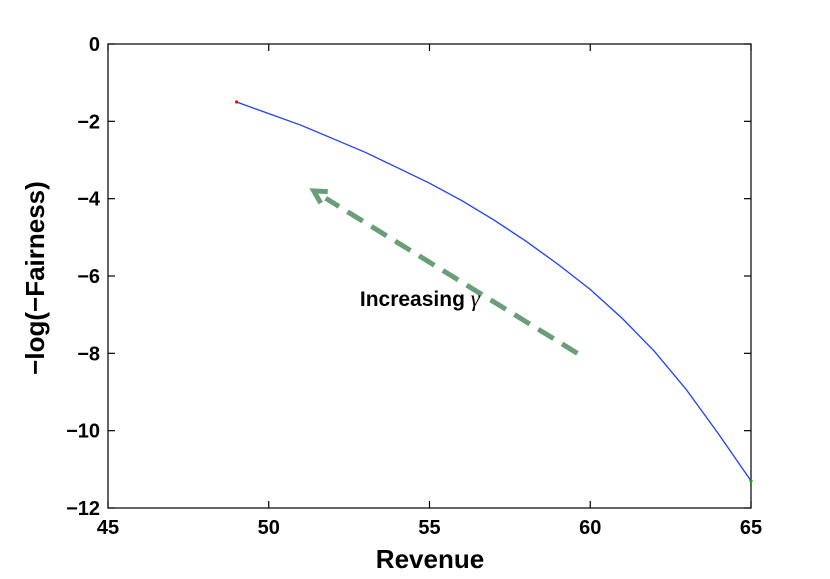 The height and width of the screenshot is (579, 830). I want to click on annotation-text: Increasing γ, so click(420, 298).